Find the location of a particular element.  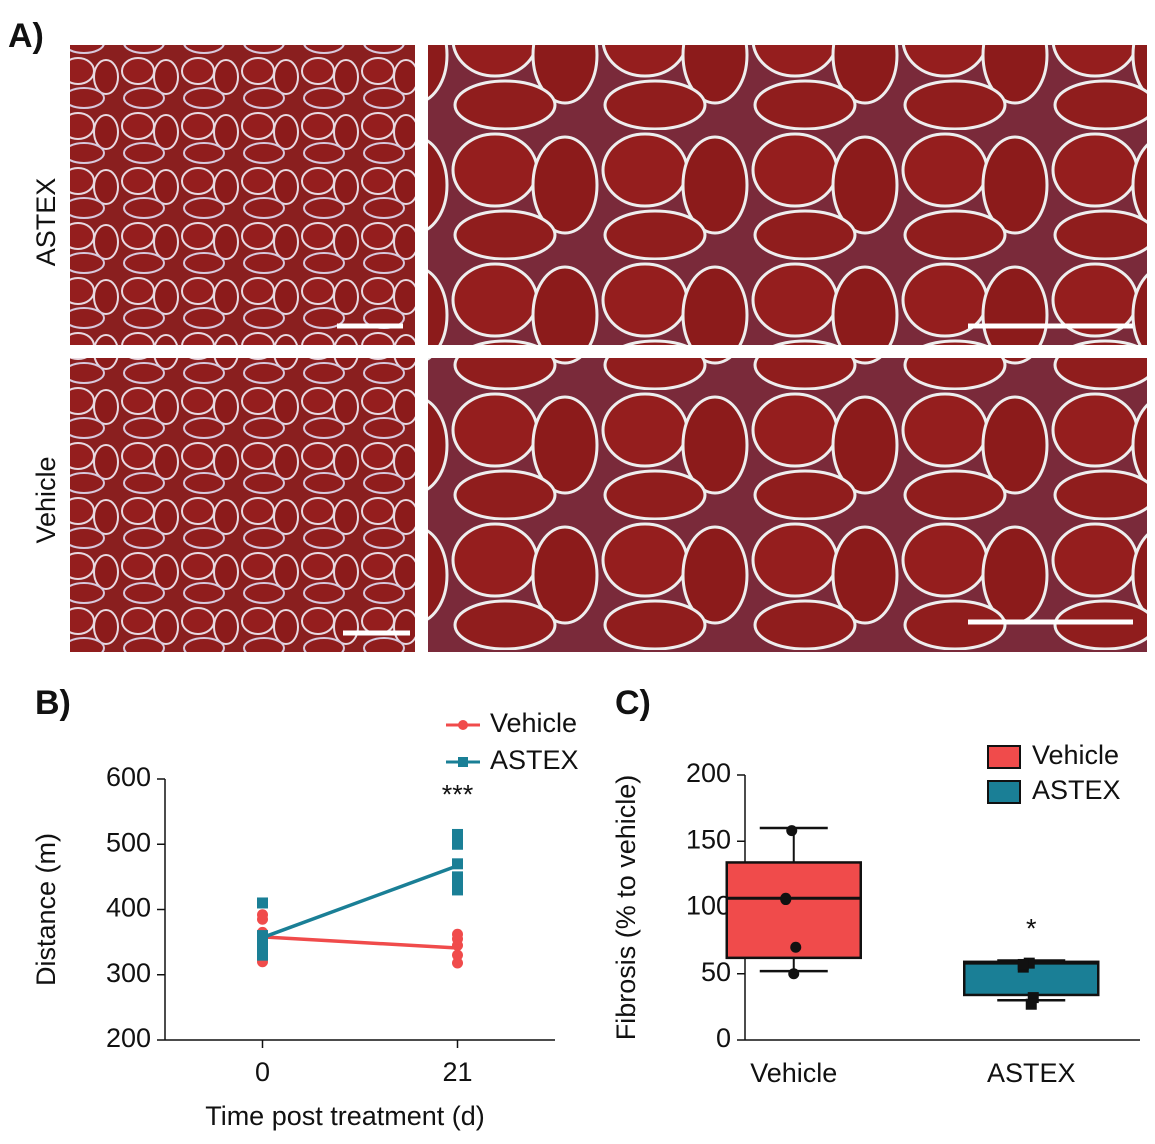

y-tick-label: 400 is located at coordinates (128, 908).